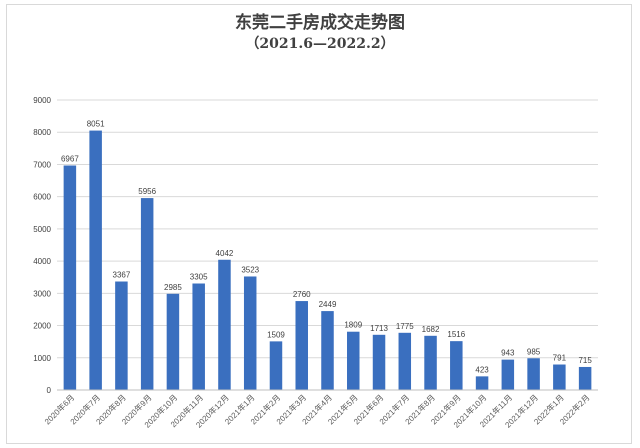 The width and height of the screenshot is (640, 448). I want to click on data-label: 5956, so click(147, 191).